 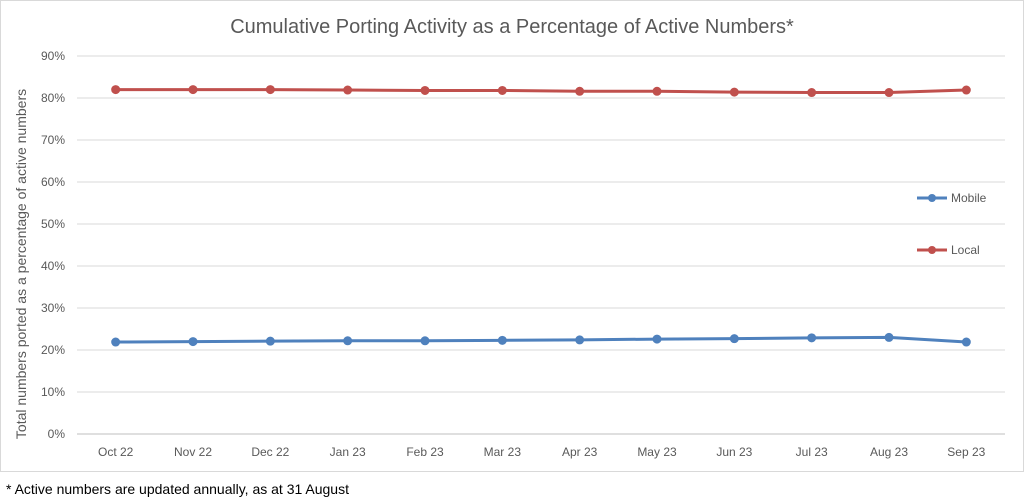 What do you see at coordinates (966, 452) in the screenshot?
I see `x-tick-label: Sep 23` at bounding box center [966, 452].